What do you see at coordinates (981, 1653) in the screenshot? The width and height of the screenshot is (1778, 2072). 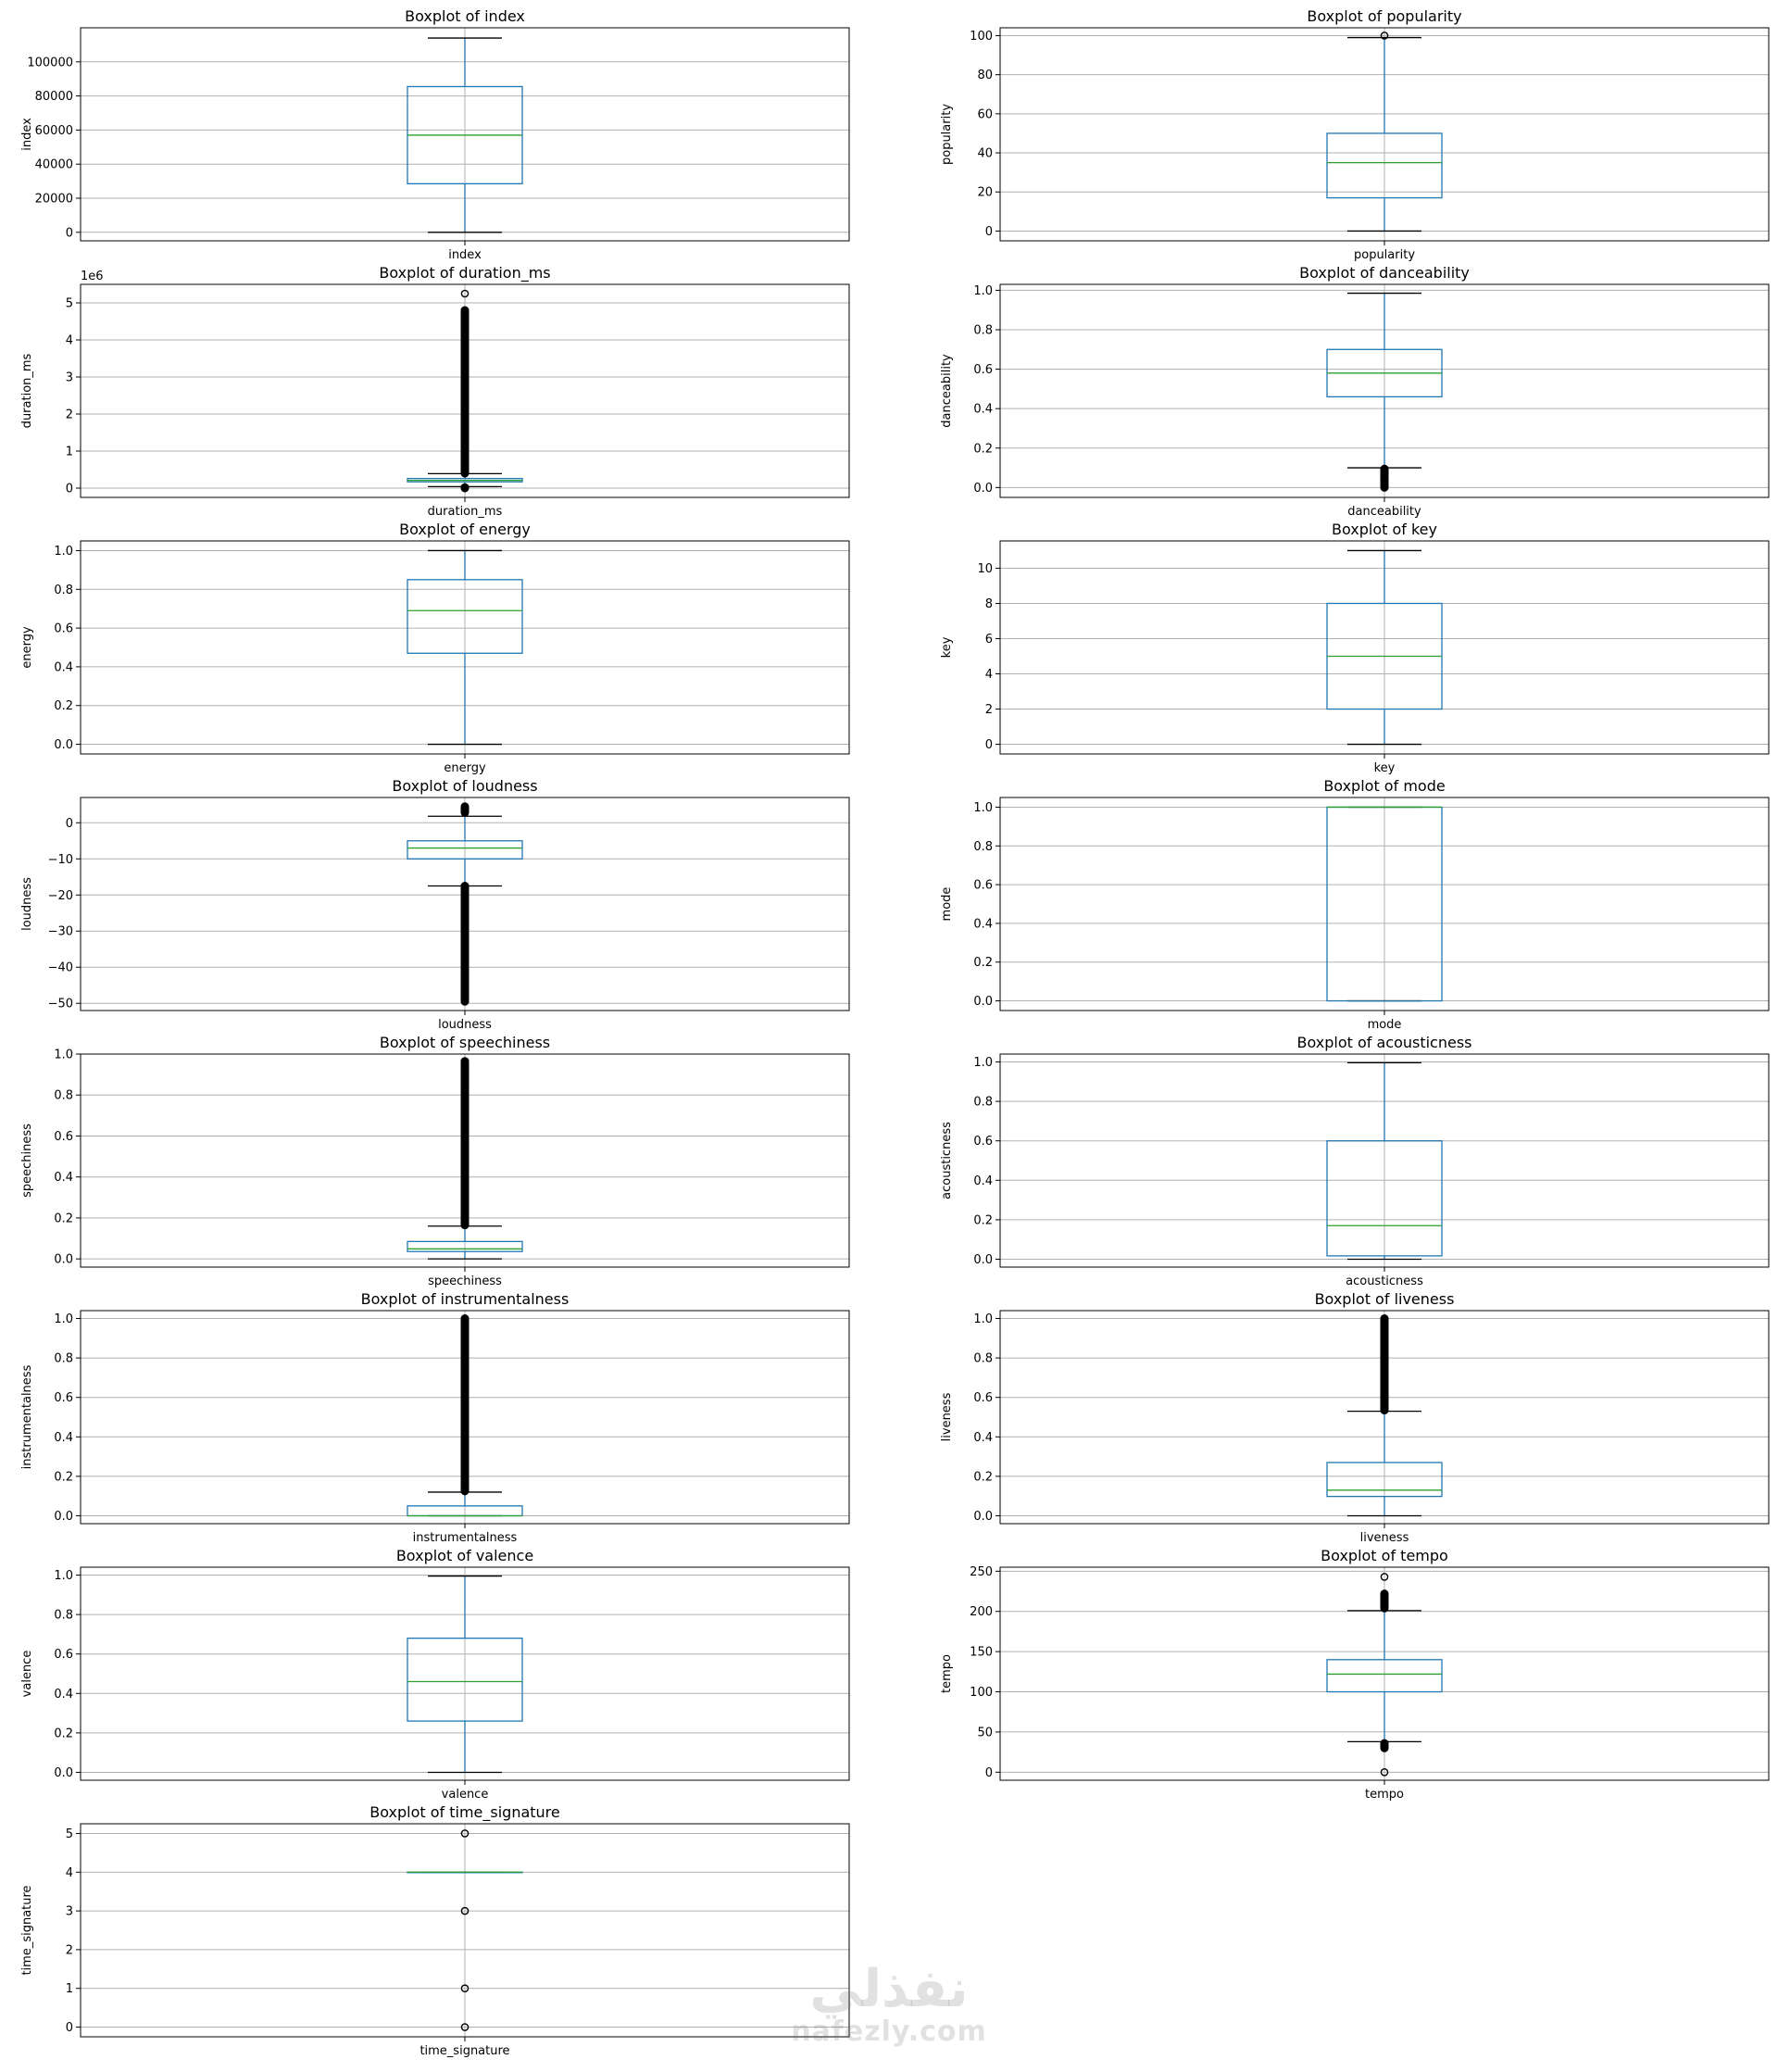 I see `y-tick-label: 150` at bounding box center [981, 1653].